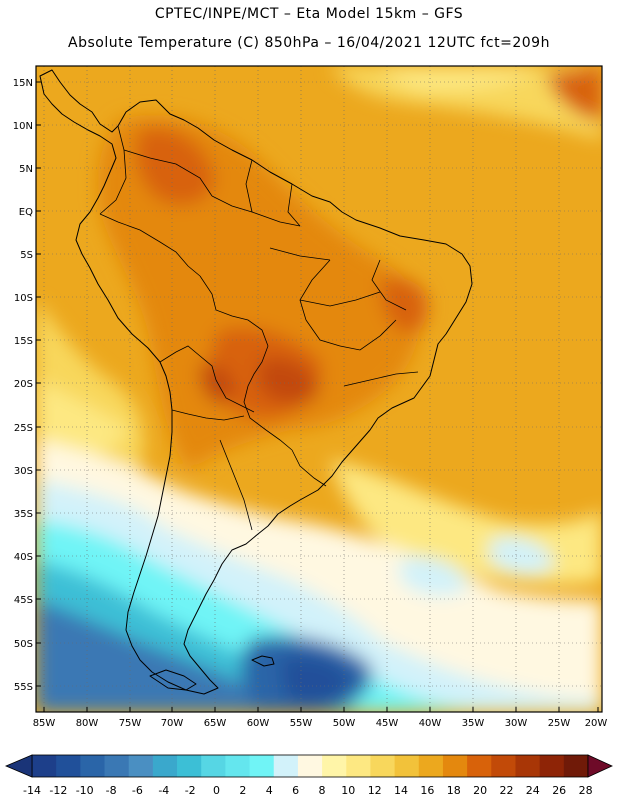 The image size is (618, 800). Describe the element at coordinates (507, 790) in the screenshot. I see `legend-label: 22` at that location.